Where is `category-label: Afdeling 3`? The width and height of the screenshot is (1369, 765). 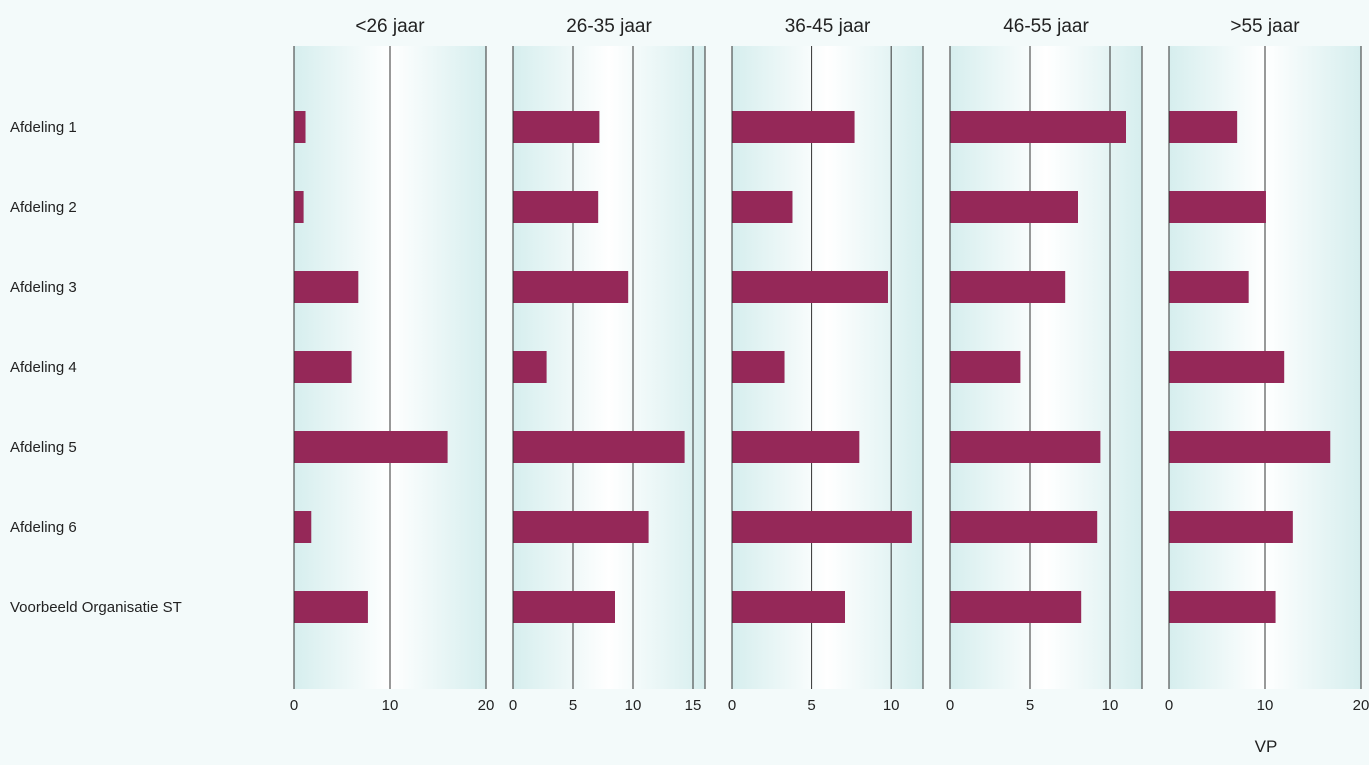
category-label: Afdeling 3 is located at coordinates (43, 287).